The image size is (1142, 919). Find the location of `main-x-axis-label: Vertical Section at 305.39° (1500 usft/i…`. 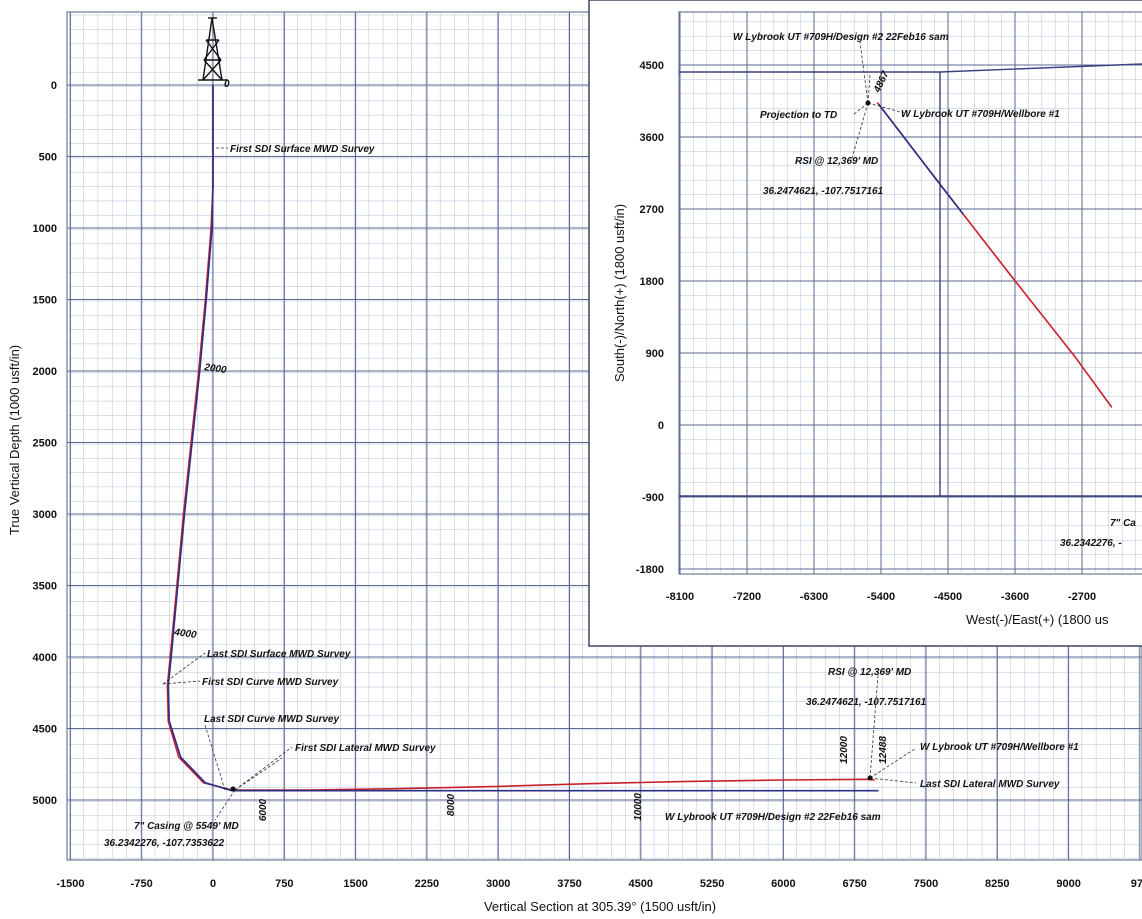

main-x-axis-label: Vertical Section at 305.39° (1500 usft/i… is located at coordinates (600, 906).